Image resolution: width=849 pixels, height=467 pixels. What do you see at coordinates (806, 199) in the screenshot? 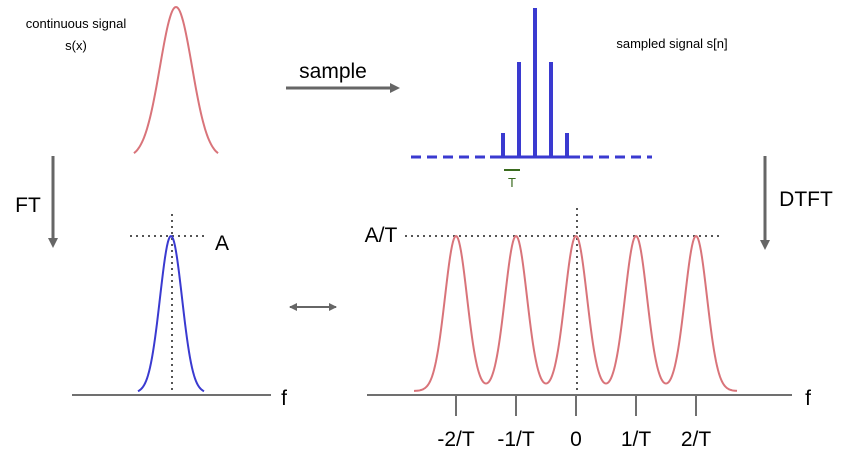
I see `dtft-label: DTFT` at bounding box center [806, 199].